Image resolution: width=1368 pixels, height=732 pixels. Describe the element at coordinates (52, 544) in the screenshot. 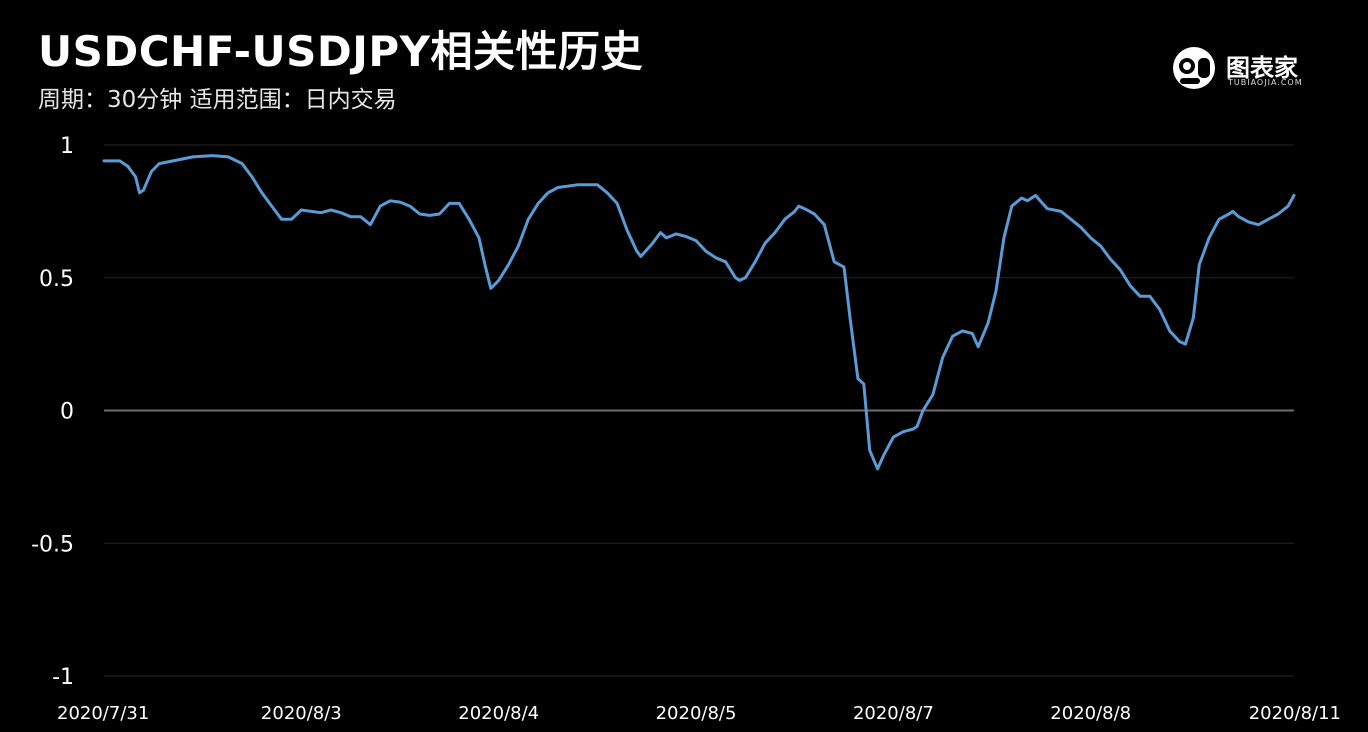

I see `y-tick-label: -0.5` at that location.